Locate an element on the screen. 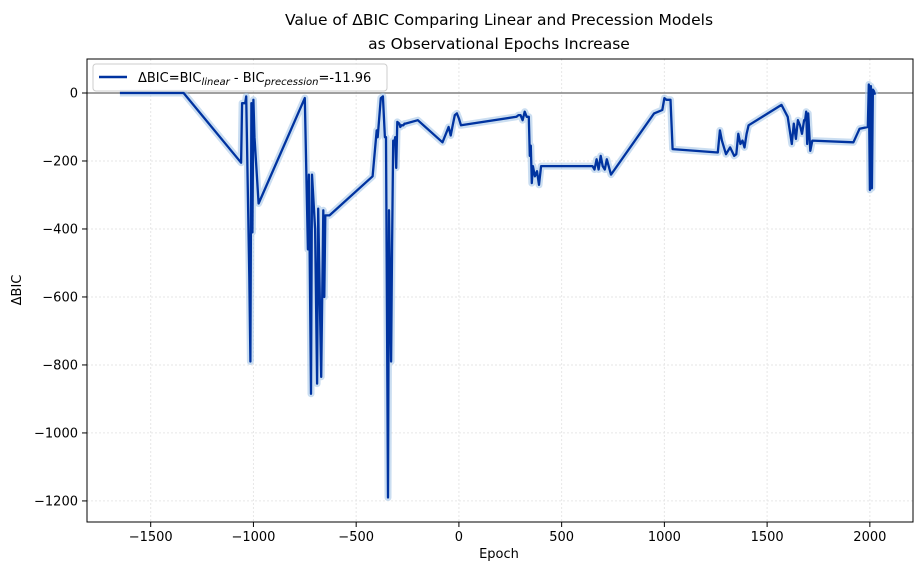  x-axis-label: Epoch is located at coordinates (499, 554).